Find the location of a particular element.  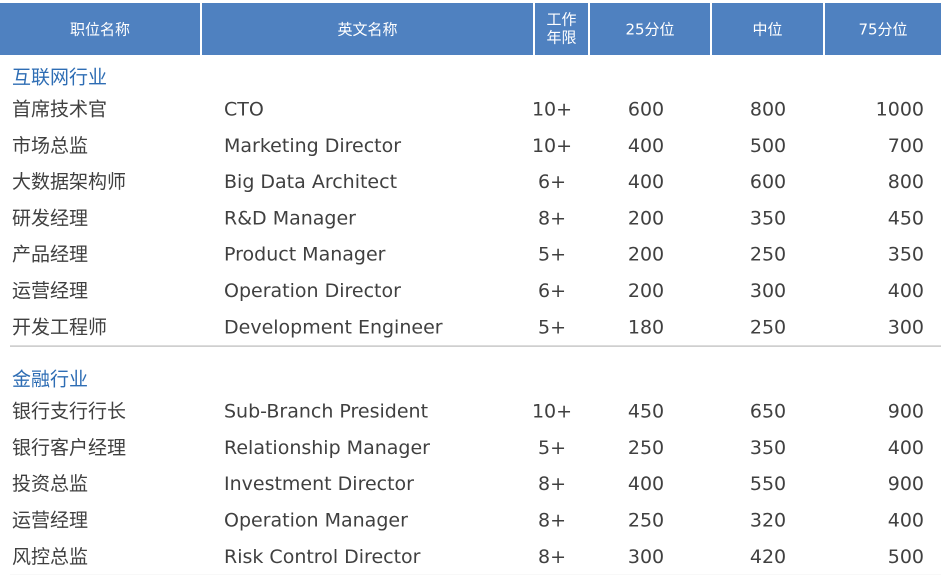

cell: 研发经理 is located at coordinates (50, 218).